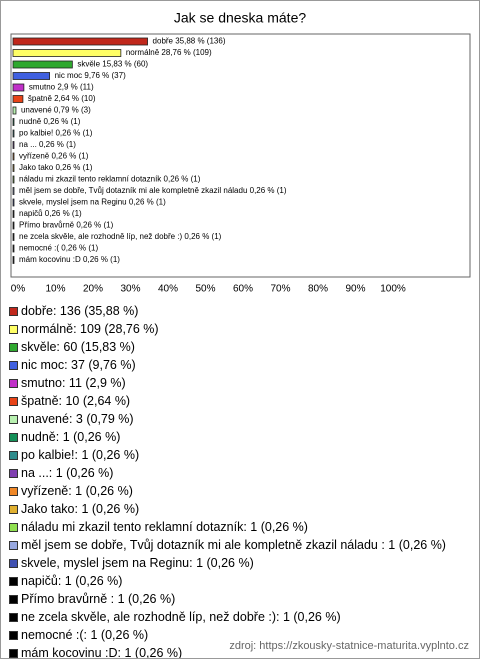 This screenshot has width=480, height=659. What do you see at coordinates (355, 289) in the screenshot?
I see `x-tick-label: 90%` at bounding box center [355, 289].